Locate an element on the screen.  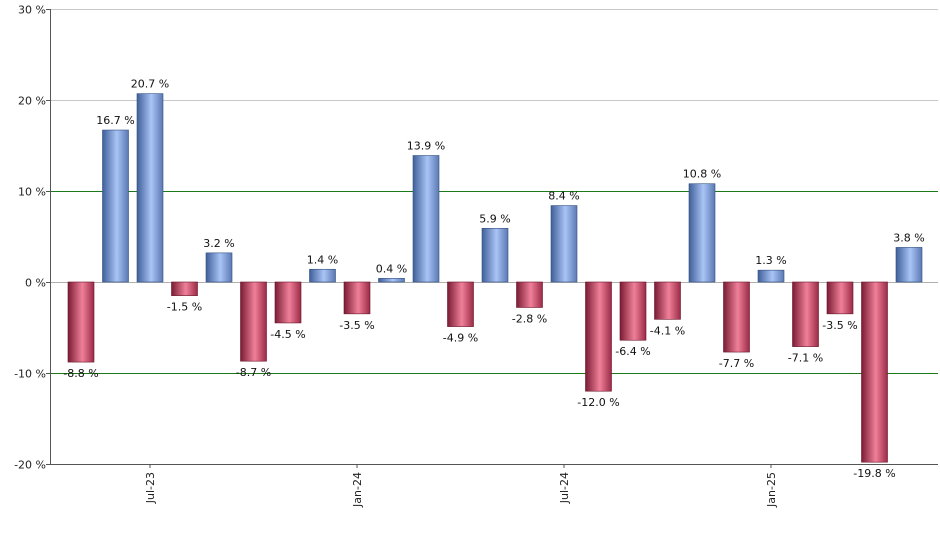
data-label-11: -4.9 % is located at coordinates (460, 338).